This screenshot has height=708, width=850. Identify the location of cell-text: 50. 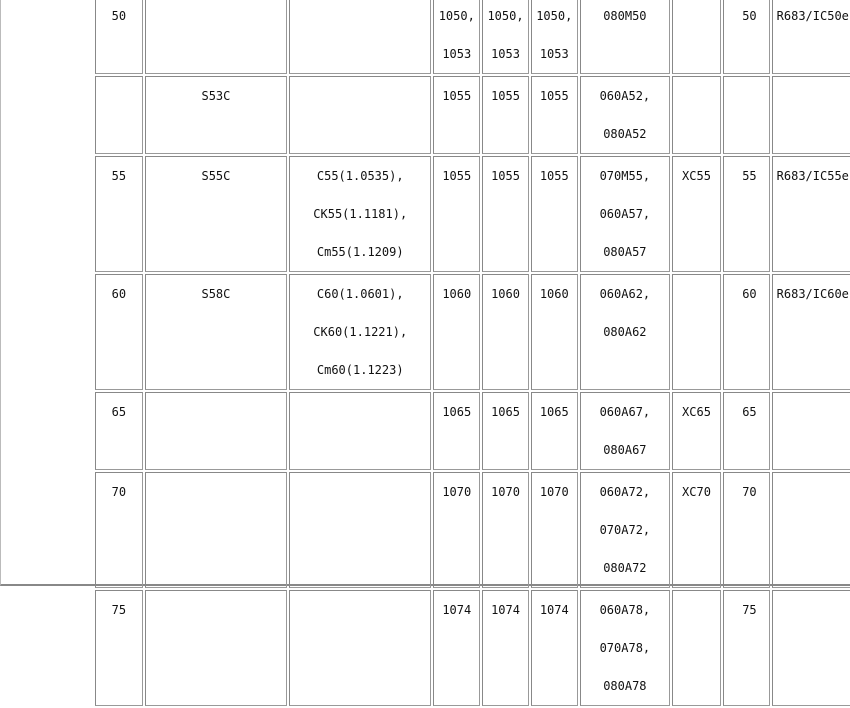
(119, 16).